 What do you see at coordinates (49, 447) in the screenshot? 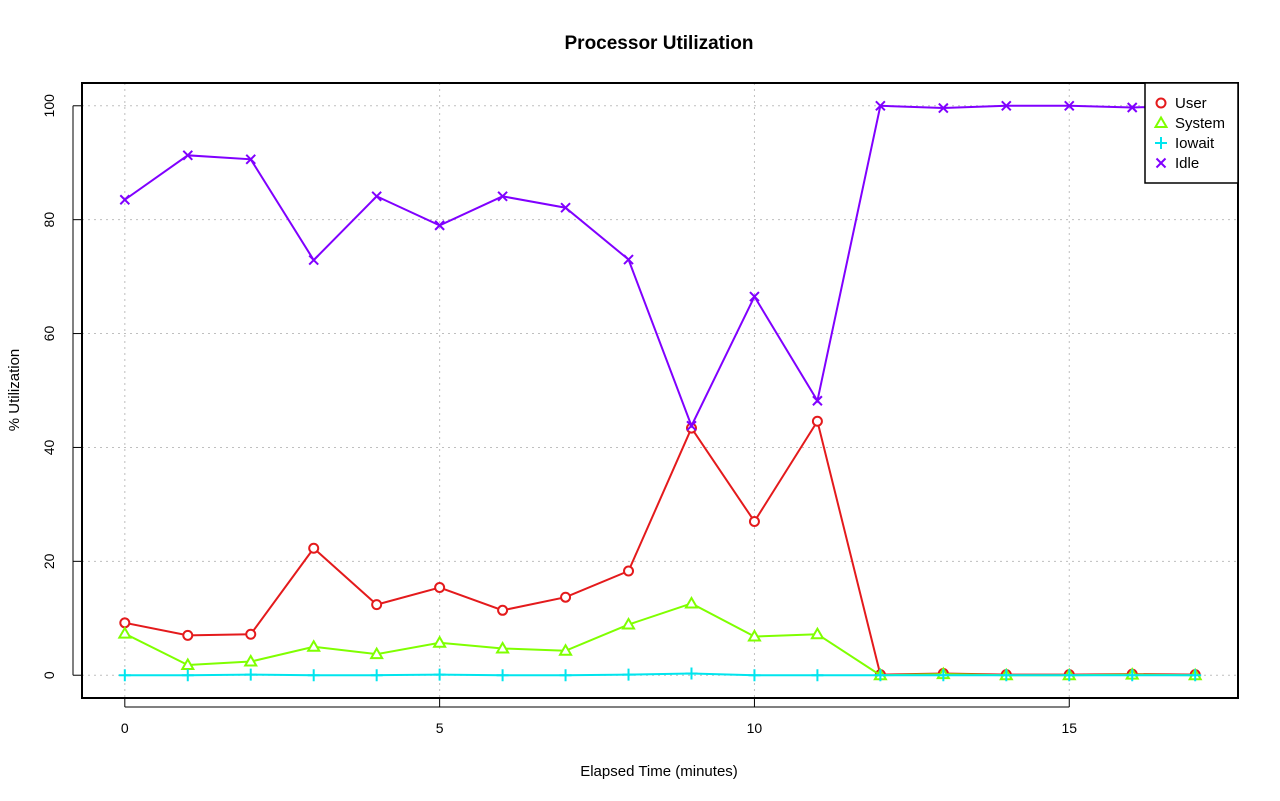
I see `y-tick-label: 40` at bounding box center [49, 447].